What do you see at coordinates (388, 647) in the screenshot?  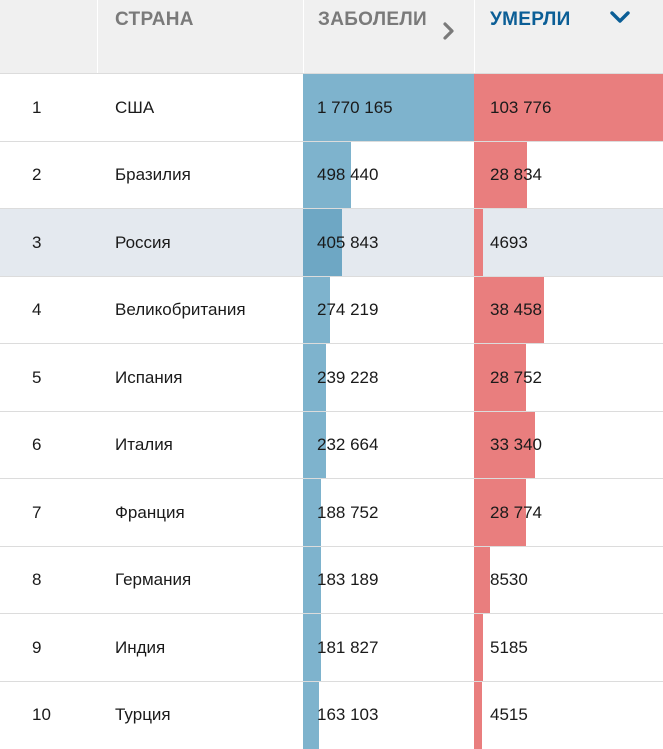 I see `cases-cell: 181 827` at bounding box center [388, 647].